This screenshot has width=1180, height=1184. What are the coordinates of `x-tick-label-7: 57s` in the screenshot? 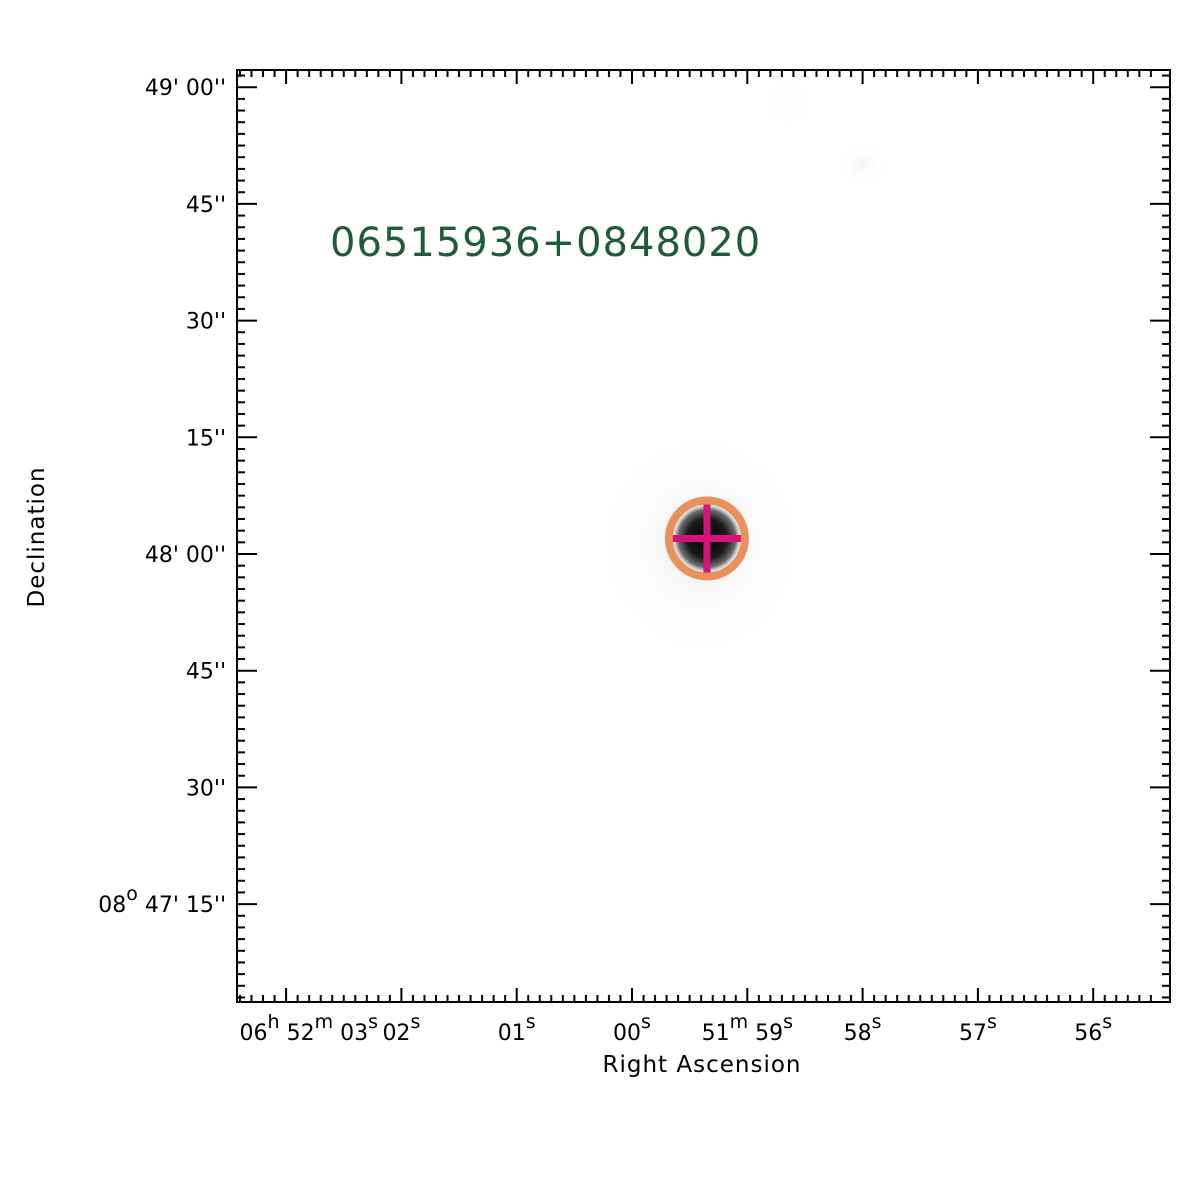 It's located at (978, 1028).